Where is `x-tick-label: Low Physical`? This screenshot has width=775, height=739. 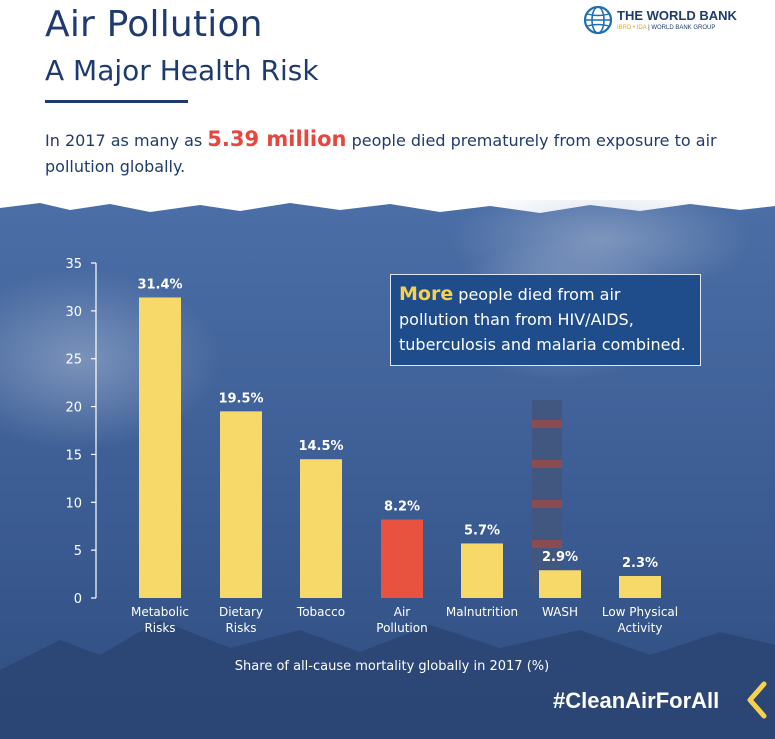 x-tick-label: Low Physical is located at coordinates (640, 612).